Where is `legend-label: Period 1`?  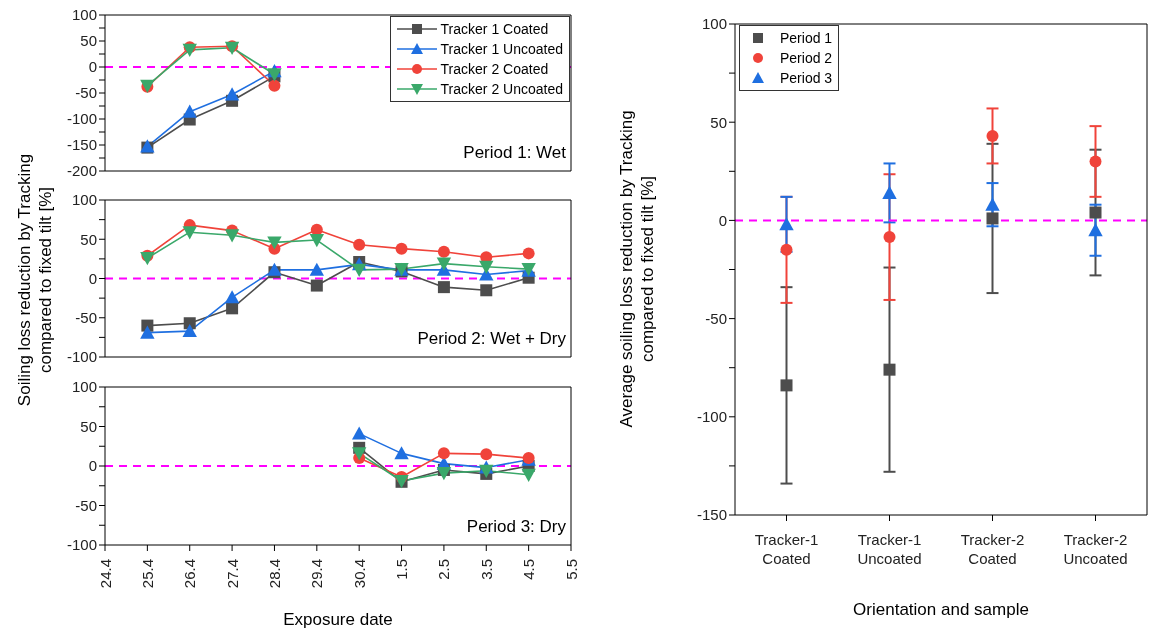 legend-label: Period 1 is located at coordinates (806, 38).